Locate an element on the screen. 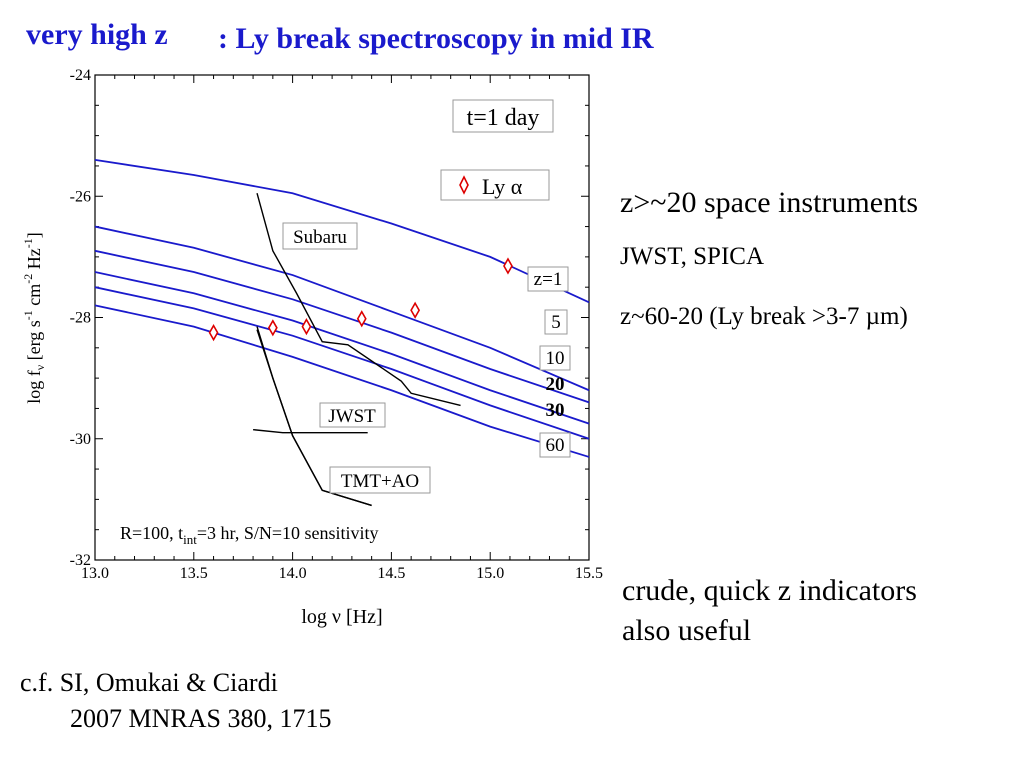 This screenshot has height=768, width=1024. redshift-label-30: 30 is located at coordinates (555, 410).